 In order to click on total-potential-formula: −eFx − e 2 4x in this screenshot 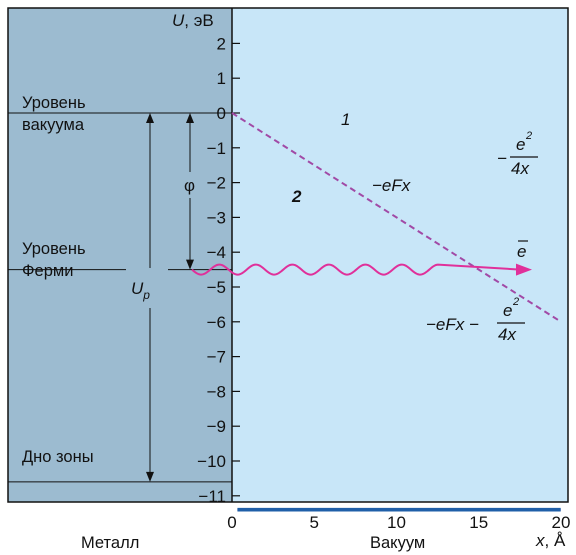, I will do `click(475, 320)`.